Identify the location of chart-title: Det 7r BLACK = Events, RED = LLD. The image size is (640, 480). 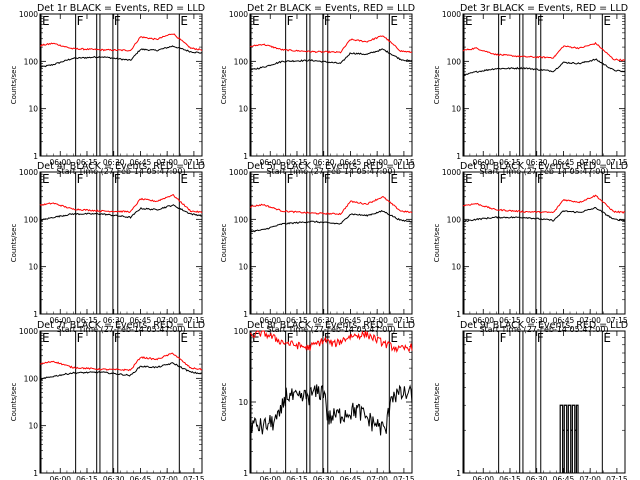
(121, 325).